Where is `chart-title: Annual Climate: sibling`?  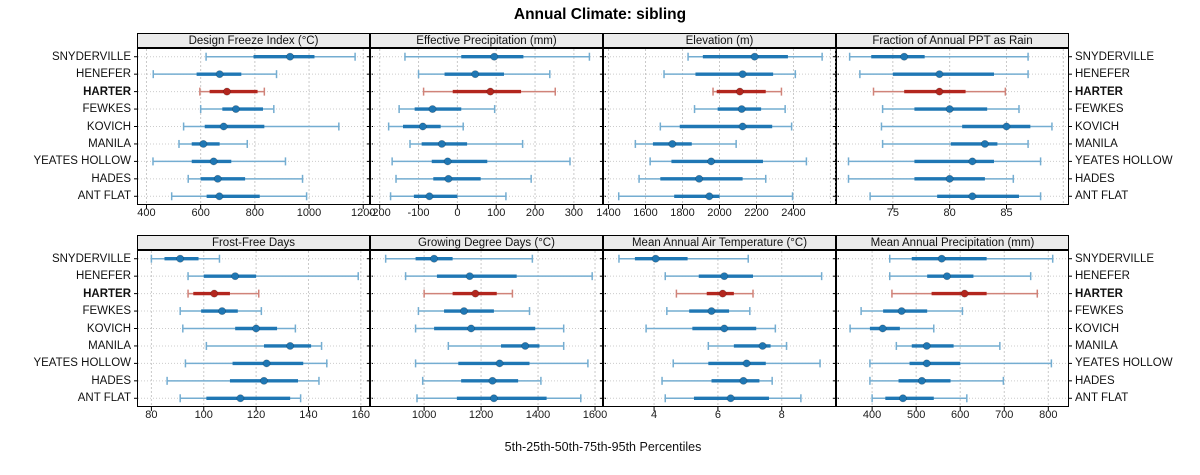
chart-title: Annual Climate: sibling is located at coordinates (600, 14).